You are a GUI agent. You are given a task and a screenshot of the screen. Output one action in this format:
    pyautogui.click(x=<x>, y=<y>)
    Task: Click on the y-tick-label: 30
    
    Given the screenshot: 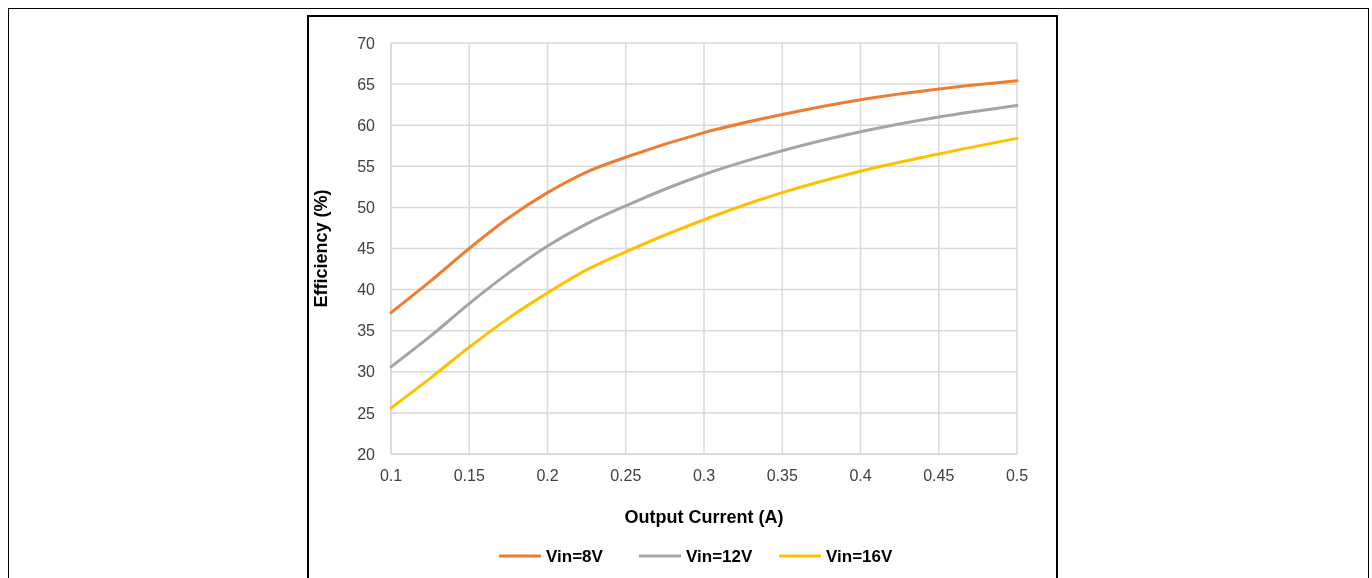 What is the action you would take?
    pyautogui.click(x=366, y=372)
    